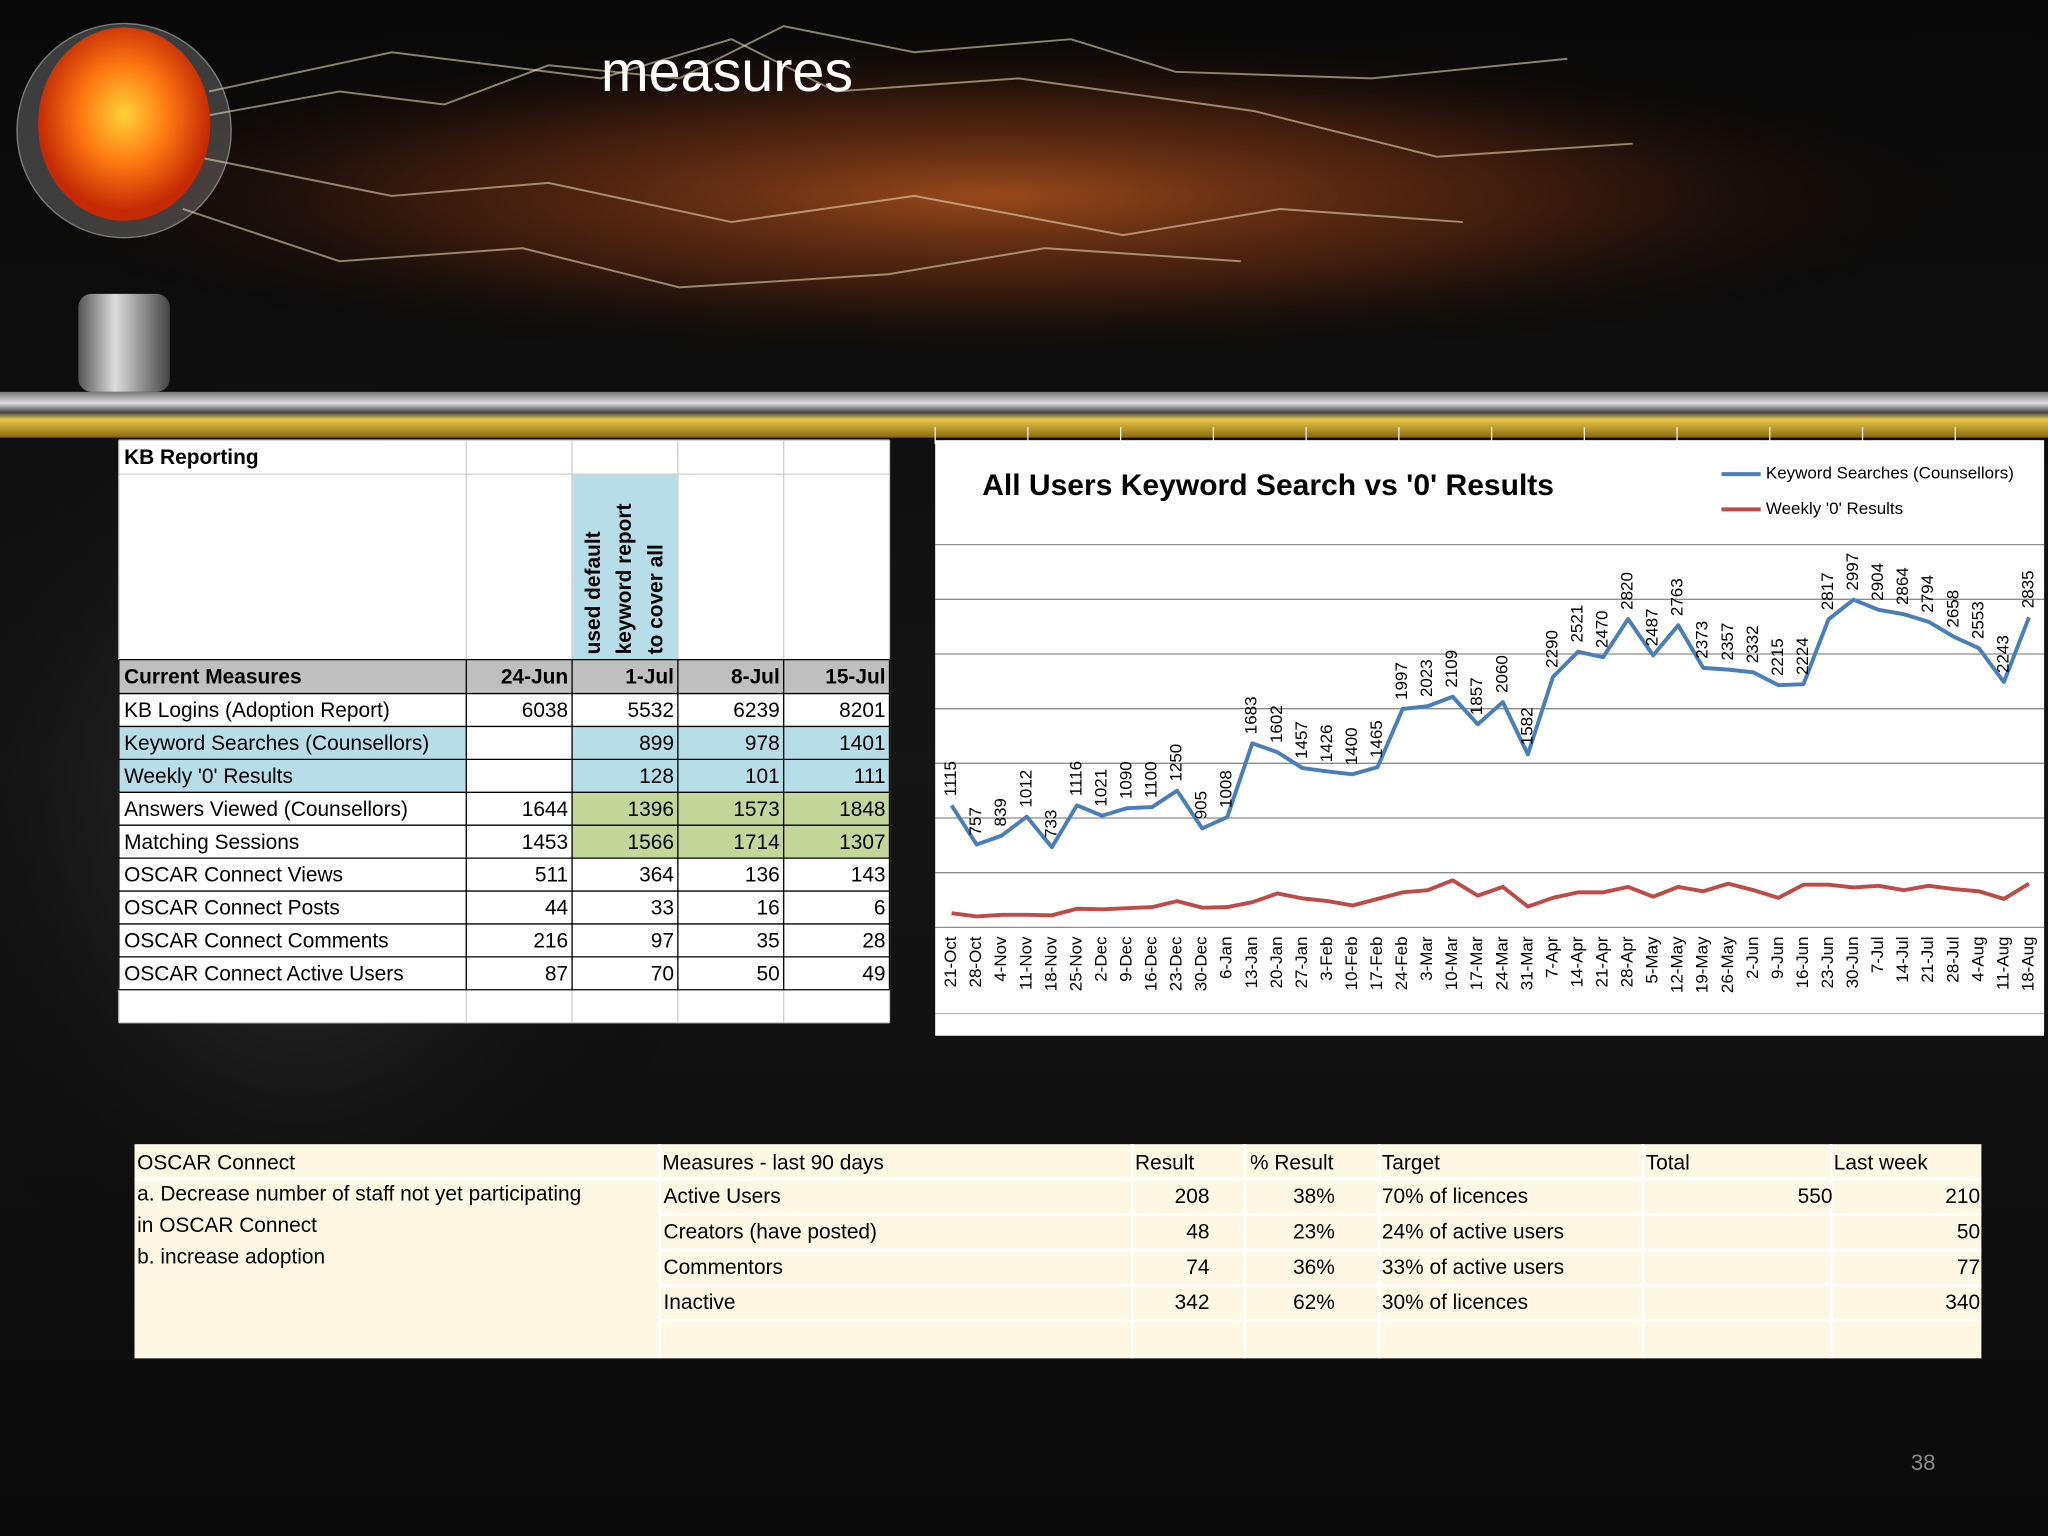  What do you see at coordinates (727, 72) in the screenshot?
I see `slide-title: measures` at bounding box center [727, 72].